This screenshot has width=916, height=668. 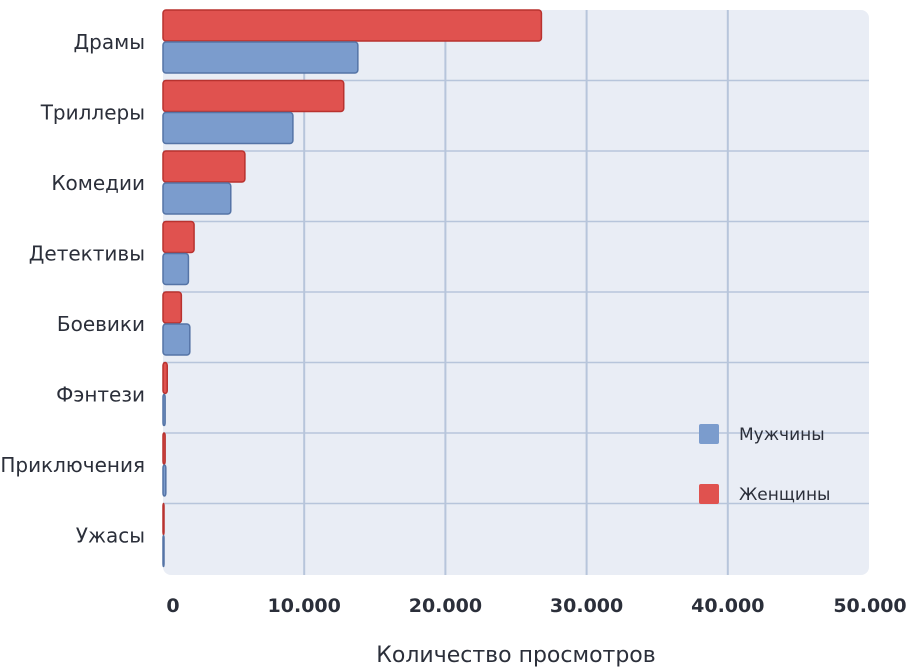 I want to click on legend-label: Женщины, so click(x=784, y=495).